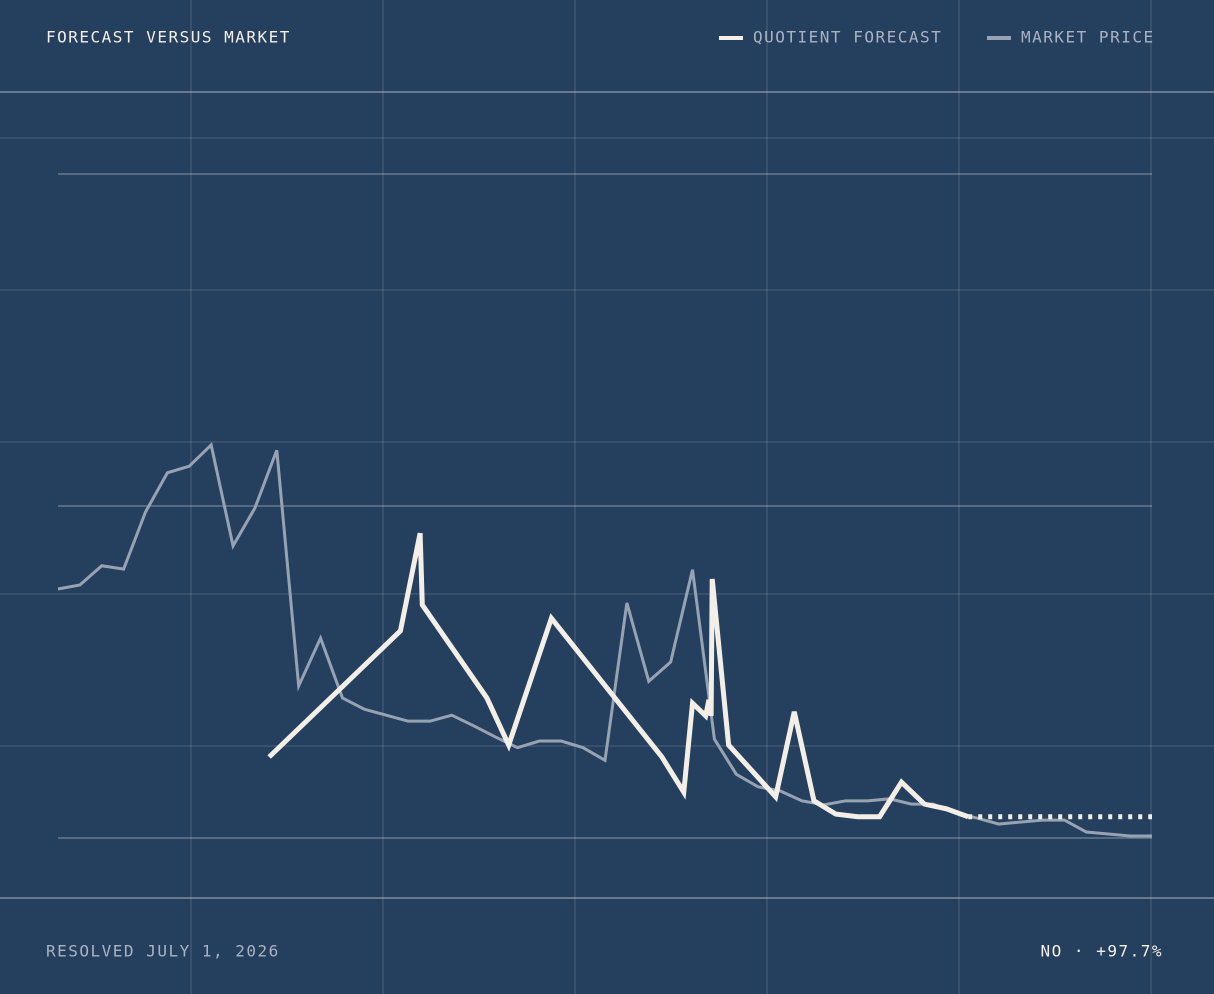 The height and width of the screenshot is (994, 1214). Describe the element at coordinates (168, 37) in the screenshot. I see `chart-title: FORECAST VERSUS MARKET` at that location.